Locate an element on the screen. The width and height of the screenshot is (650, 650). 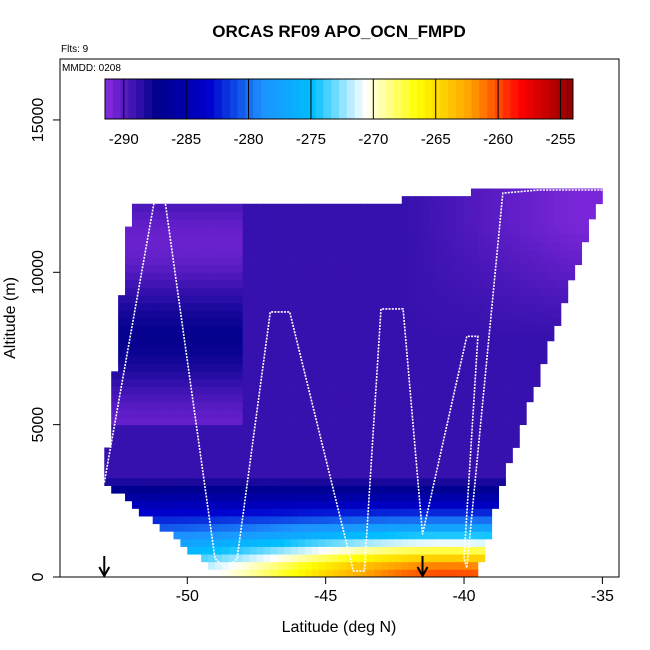
profile-arrows is located at coordinates (263, 567).